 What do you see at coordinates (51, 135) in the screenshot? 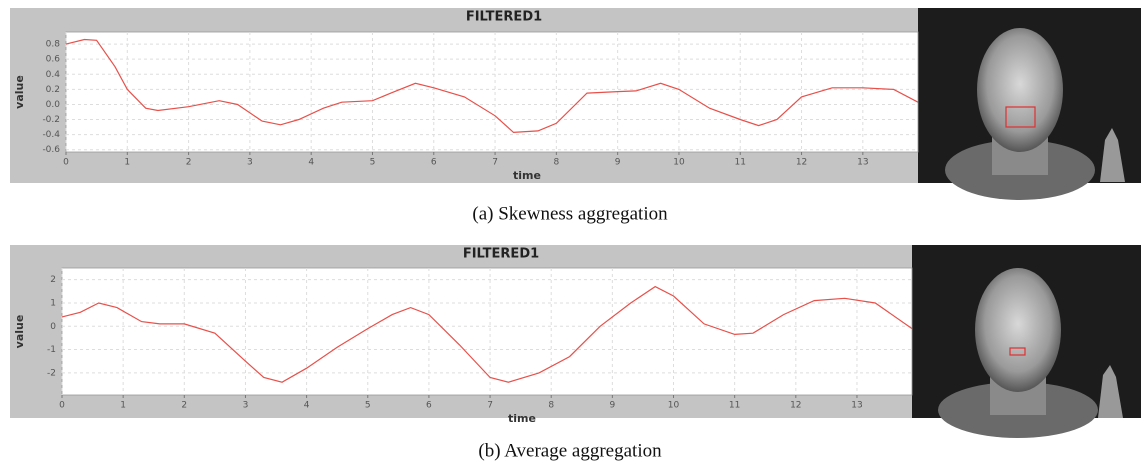
I see `y-tick-label: -0.4` at bounding box center [51, 135].